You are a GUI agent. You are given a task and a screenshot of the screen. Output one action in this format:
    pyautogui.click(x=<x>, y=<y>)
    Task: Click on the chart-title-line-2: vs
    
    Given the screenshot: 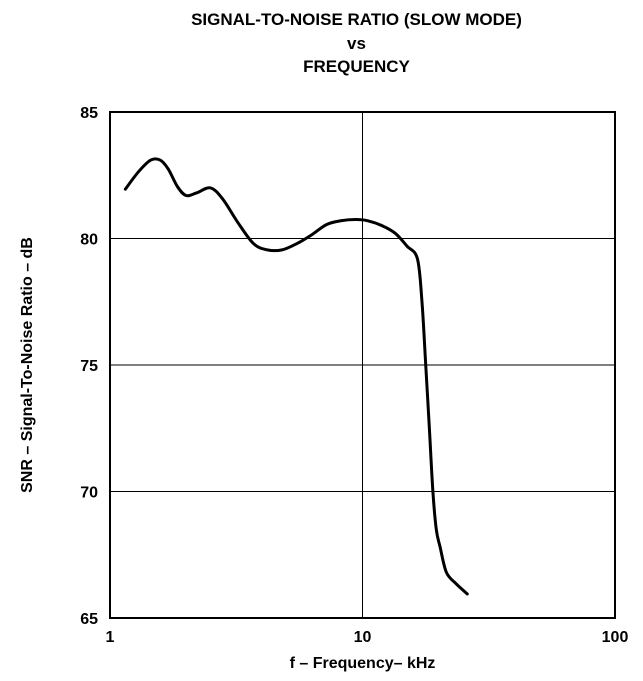 What is the action you would take?
    pyautogui.click(x=356, y=43)
    